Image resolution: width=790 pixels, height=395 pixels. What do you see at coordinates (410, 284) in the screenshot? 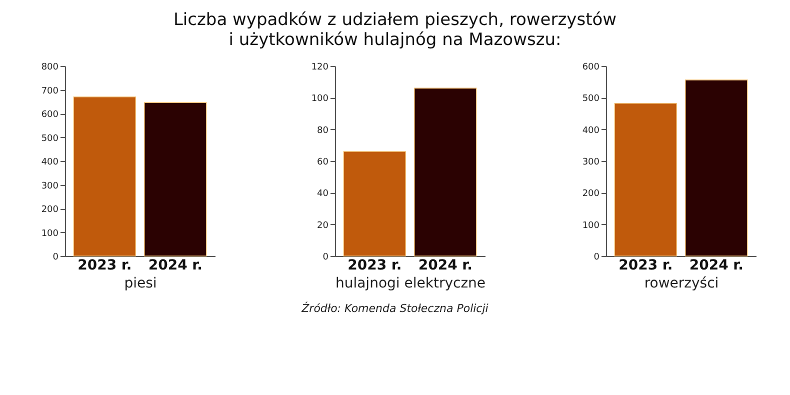
I see `x-axis-title: hulajnogi elektryczne` at bounding box center [410, 284].